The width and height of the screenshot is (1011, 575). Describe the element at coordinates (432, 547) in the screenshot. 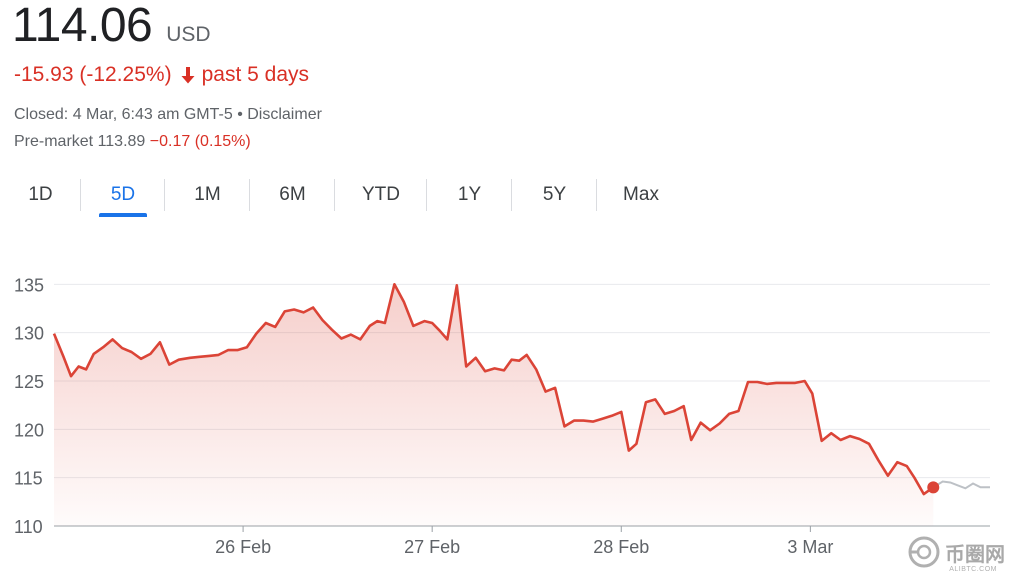

I see `x-tick-label: 27 Feb` at that location.